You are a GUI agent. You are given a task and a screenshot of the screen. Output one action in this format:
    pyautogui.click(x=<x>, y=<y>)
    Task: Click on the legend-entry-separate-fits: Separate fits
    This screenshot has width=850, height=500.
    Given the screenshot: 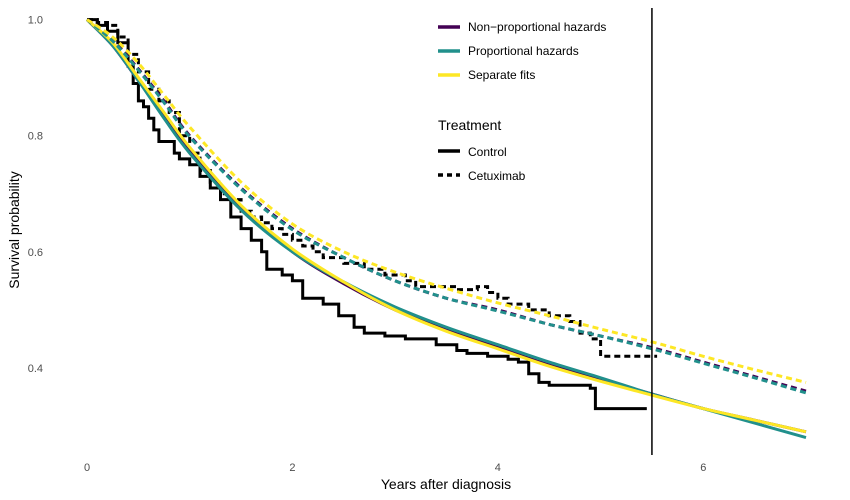 What is the action you would take?
    pyautogui.click(x=486, y=75)
    